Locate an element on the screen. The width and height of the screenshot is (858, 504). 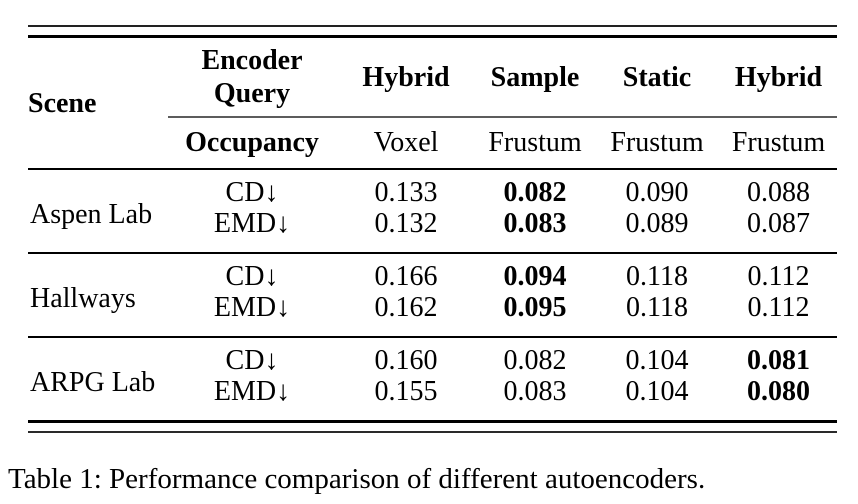
value-cell: 0.166 is located at coordinates (406, 276).